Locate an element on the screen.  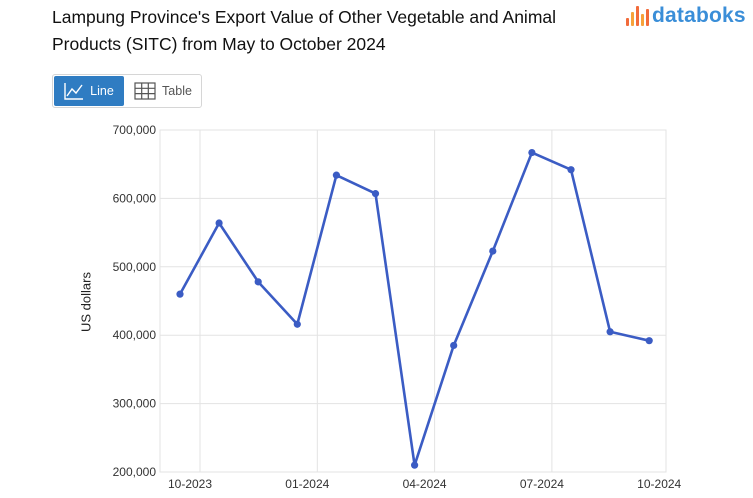
y-tick-label: 400,000 is located at coordinates (135, 335).